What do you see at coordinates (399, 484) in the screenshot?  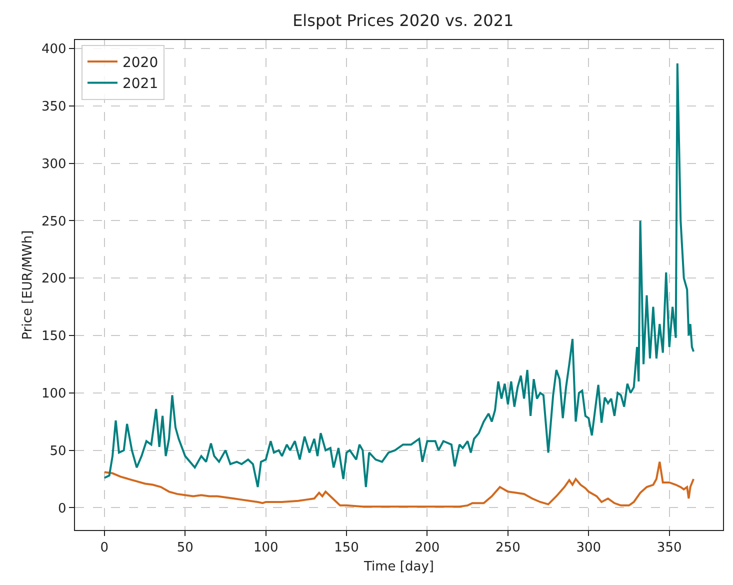 I see `line-series` at bounding box center [399, 484].